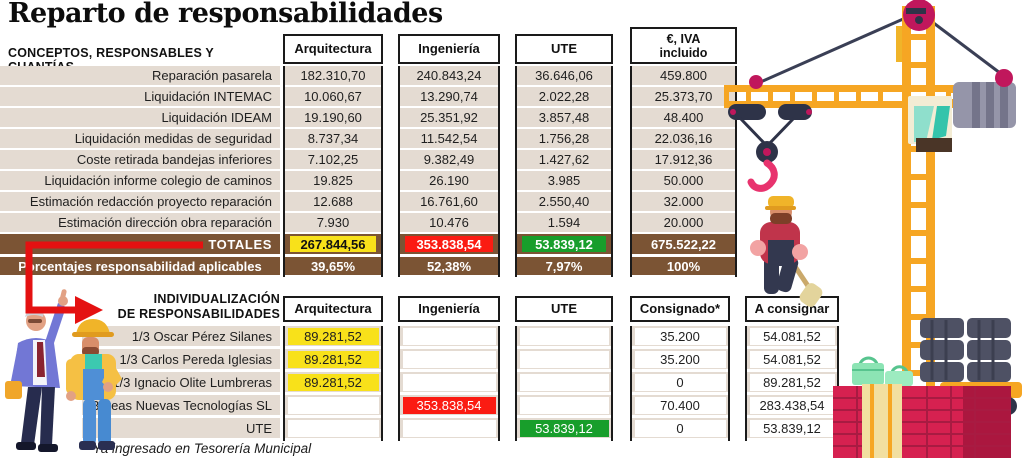 The image size is (1024, 458). Describe the element at coordinates (449, 96) in the screenshot. I see `t1-cell: 13.290,74` at that location.